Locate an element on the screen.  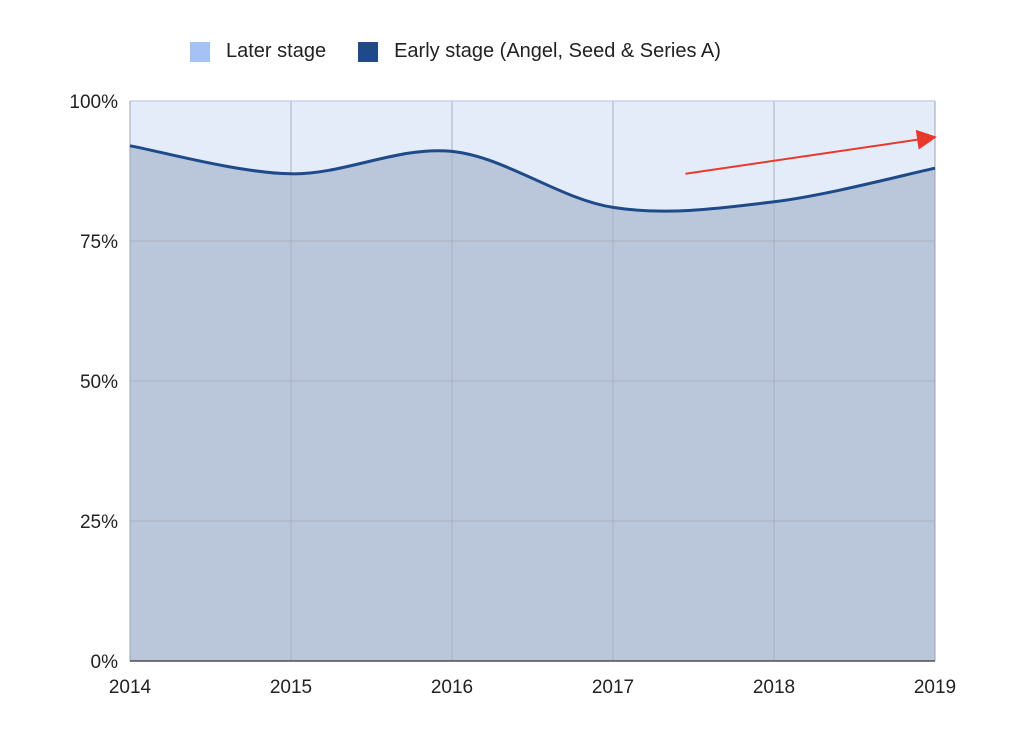
x-tick-label: 2015 is located at coordinates (291, 687).